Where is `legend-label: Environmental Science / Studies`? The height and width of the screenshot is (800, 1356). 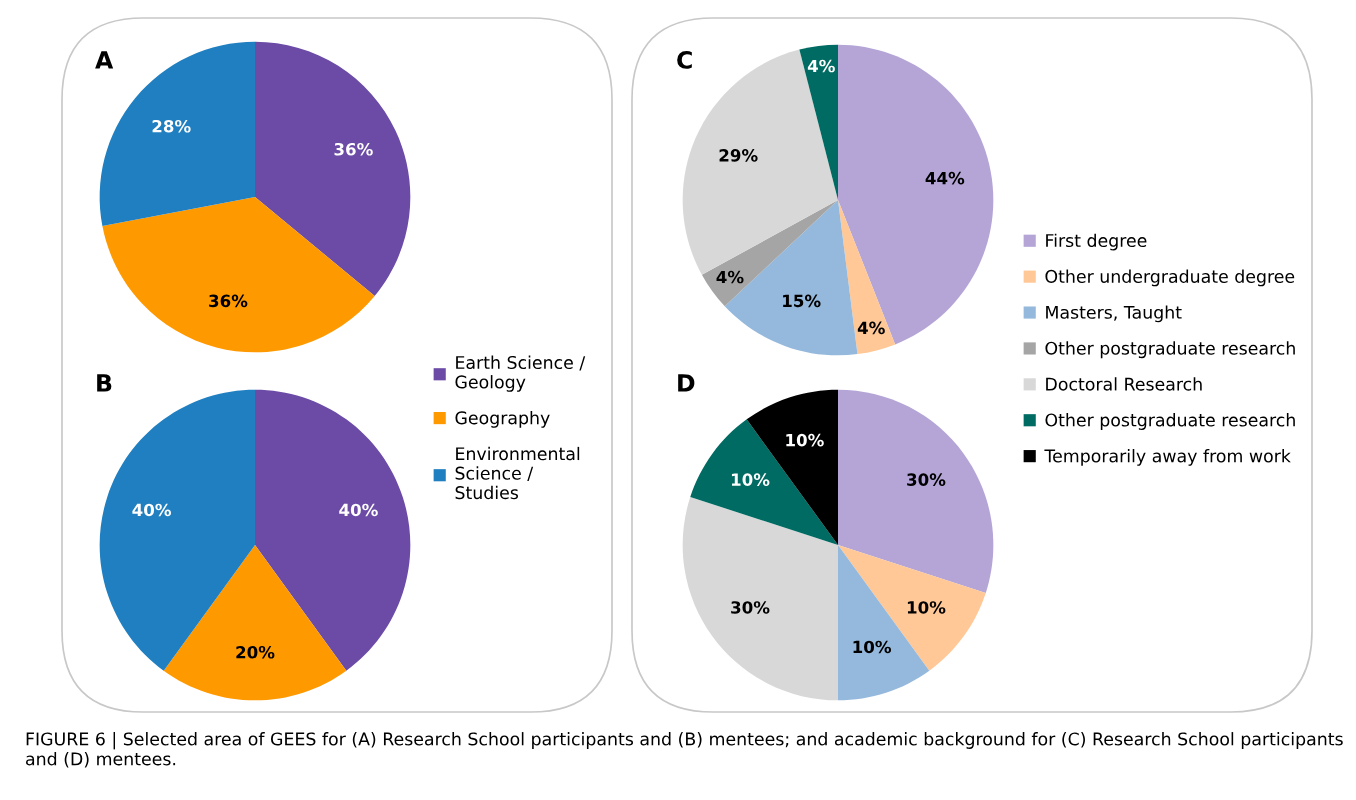 legend-label: Environmental Science / Studies is located at coordinates (517, 473).